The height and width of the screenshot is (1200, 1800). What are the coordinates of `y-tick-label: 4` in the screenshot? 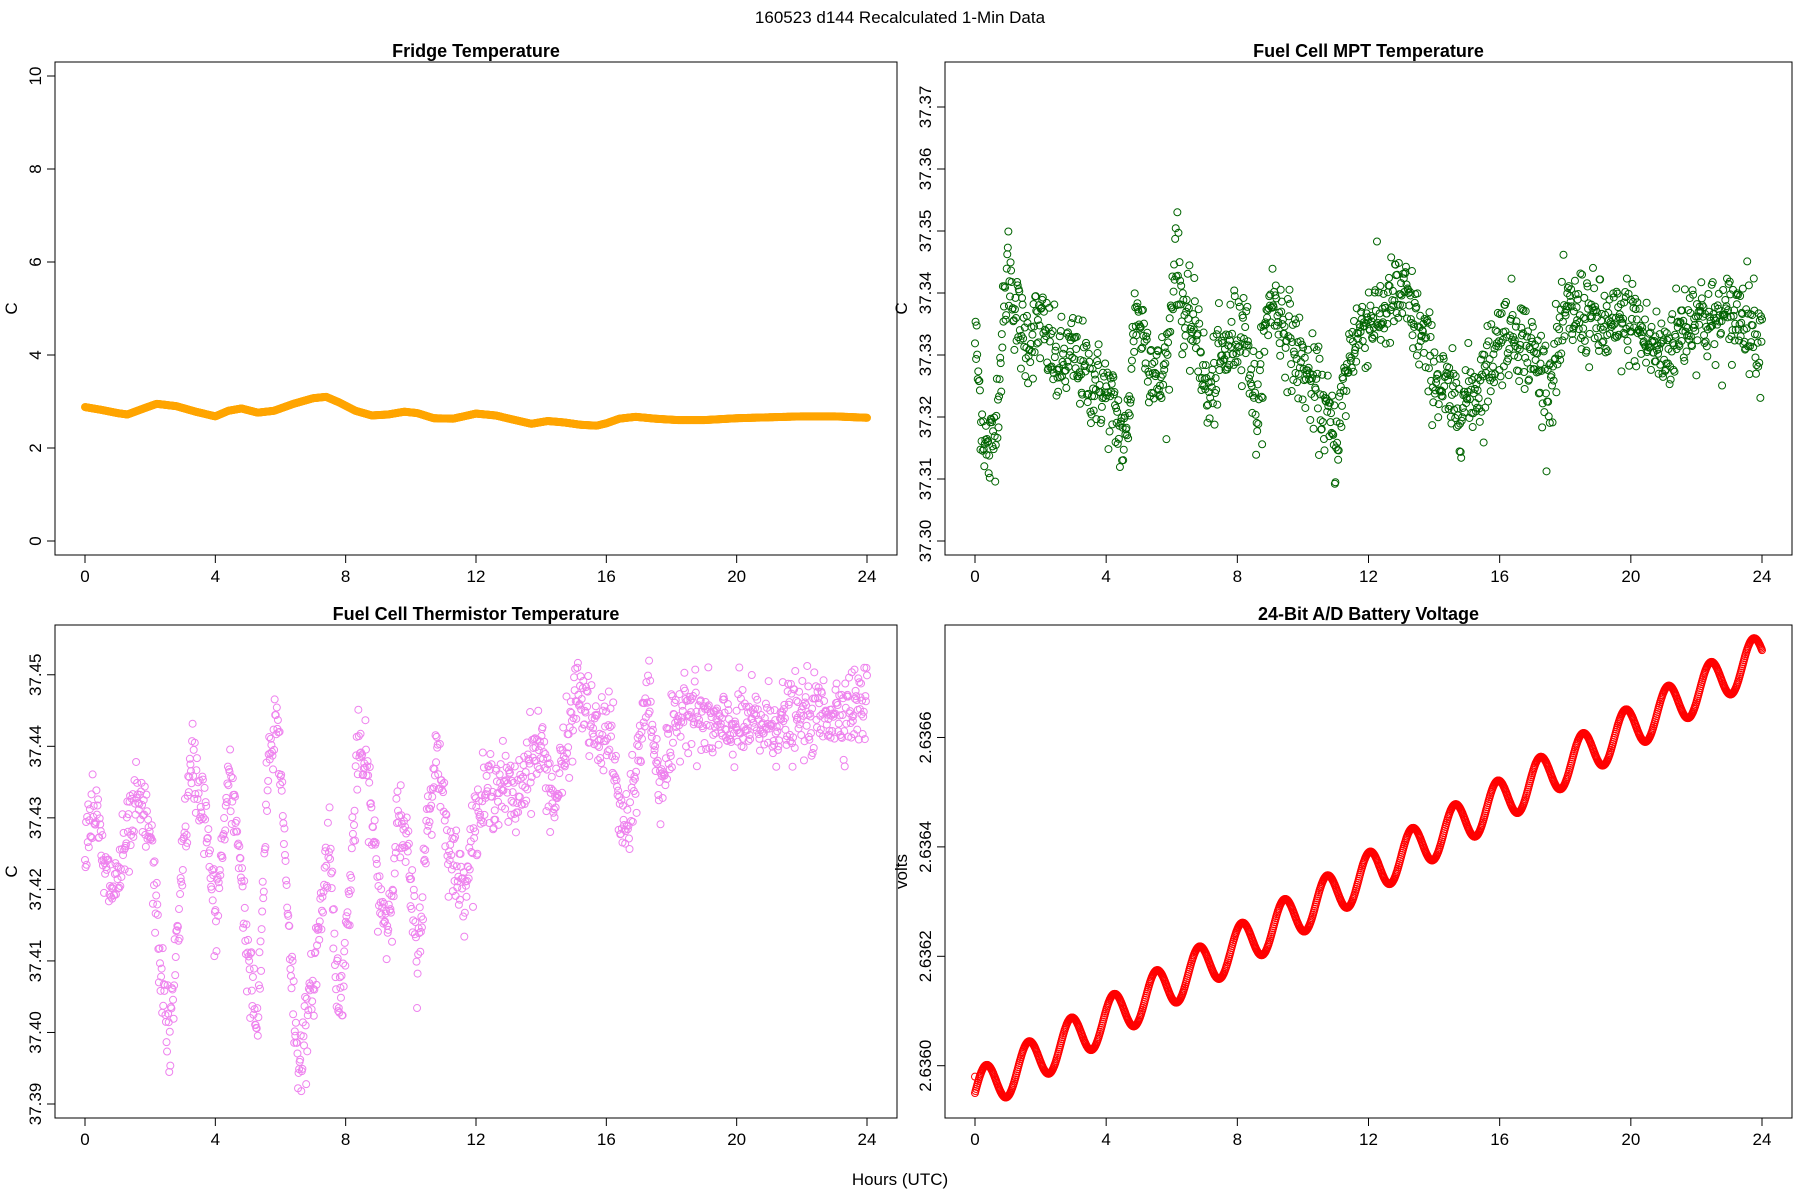 It's located at (35, 354).